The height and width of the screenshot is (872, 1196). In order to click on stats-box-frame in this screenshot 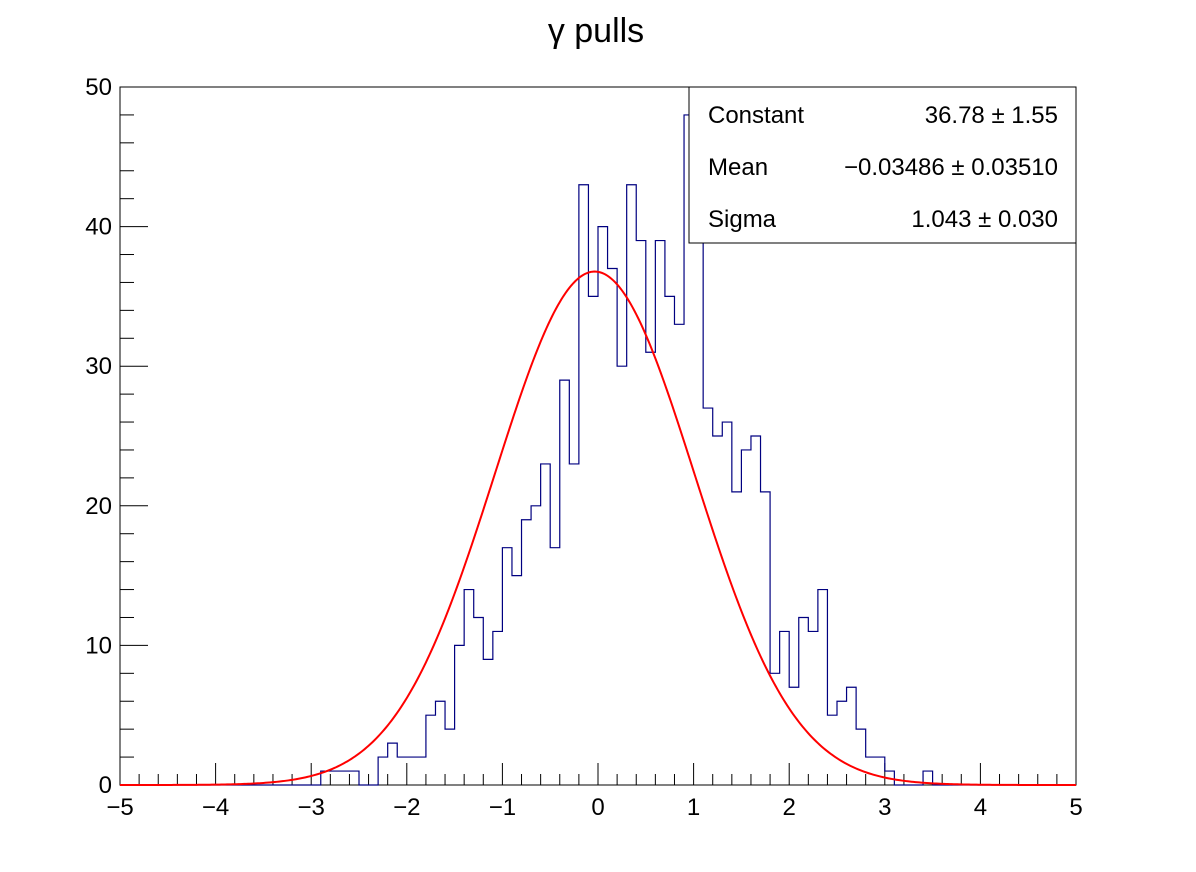, I will do `click(882, 165)`.